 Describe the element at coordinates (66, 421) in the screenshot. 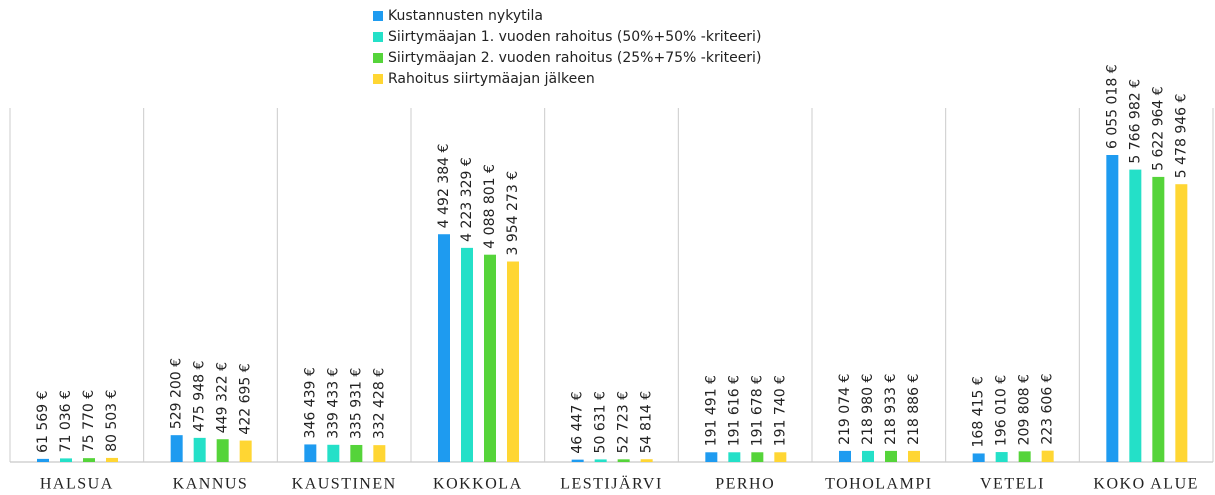

I see `data-label: 71 036 €` at that location.